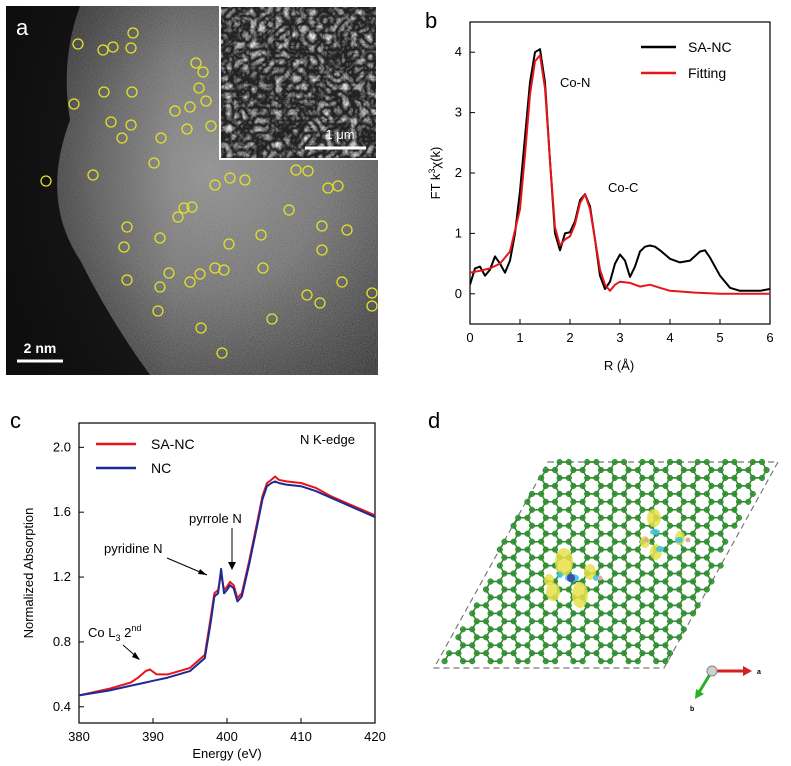 This screenshot has height=766, width=791. I want to click on axis-label-b: b, so click(692, 709).